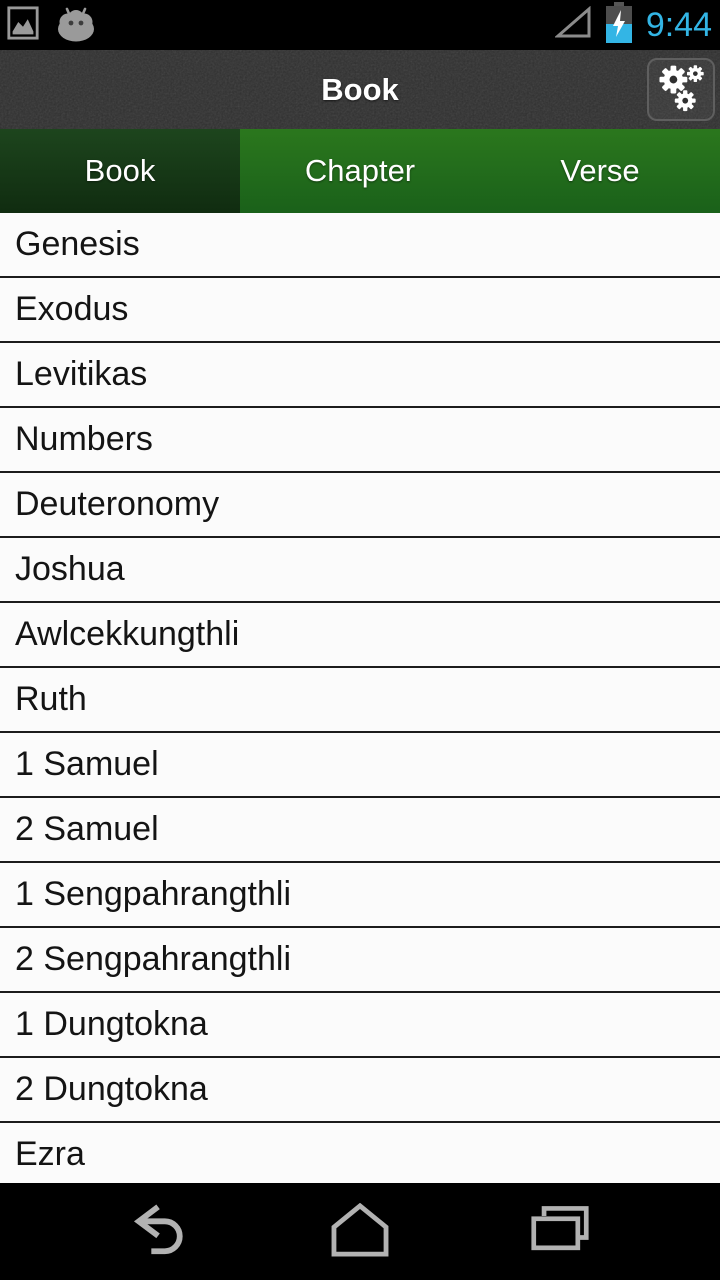  I want to click on list-item: 2 Dungtokna, so click(360, 1090).